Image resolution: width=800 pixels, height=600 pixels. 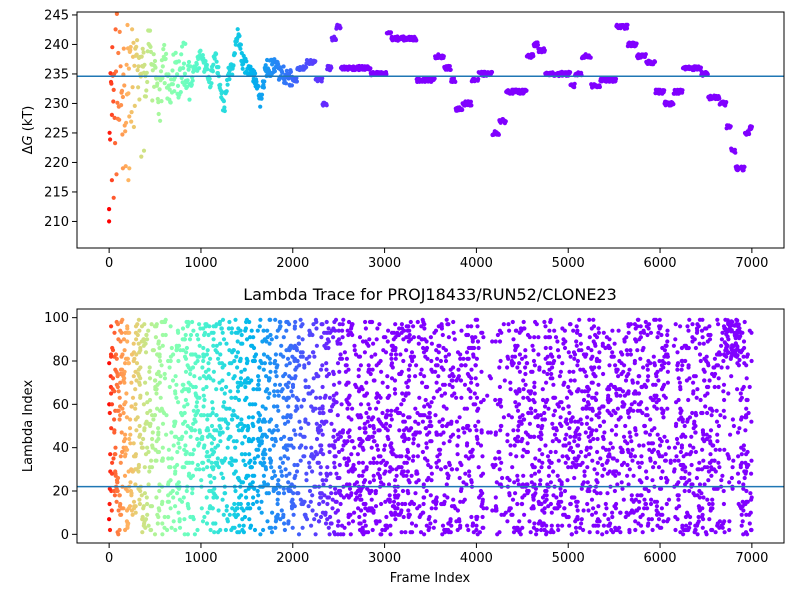 I want to click on delta-g-y-tick-label: 235, so click(x=56, y=74).